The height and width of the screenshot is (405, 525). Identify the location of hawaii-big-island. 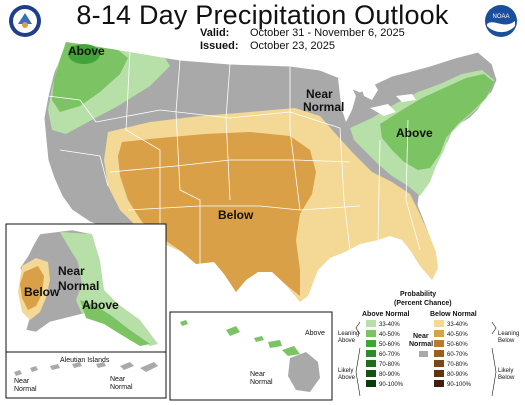
(304, 372).